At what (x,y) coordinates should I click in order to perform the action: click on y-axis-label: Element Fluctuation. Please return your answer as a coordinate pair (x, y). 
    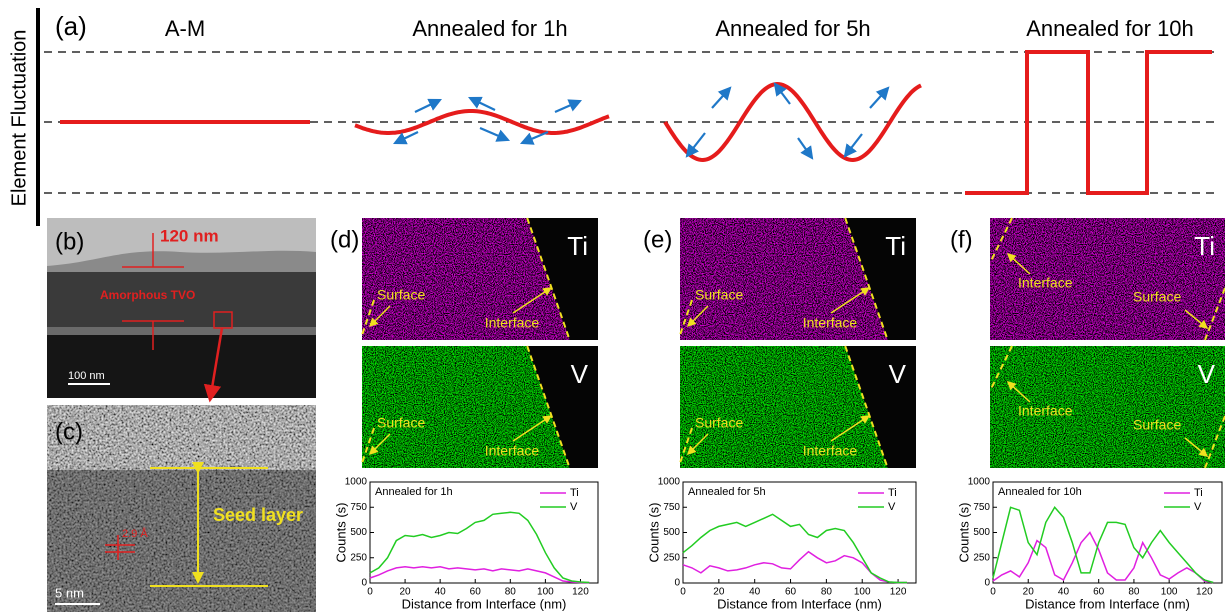
    Looking at the image, I should click on (19, 118).